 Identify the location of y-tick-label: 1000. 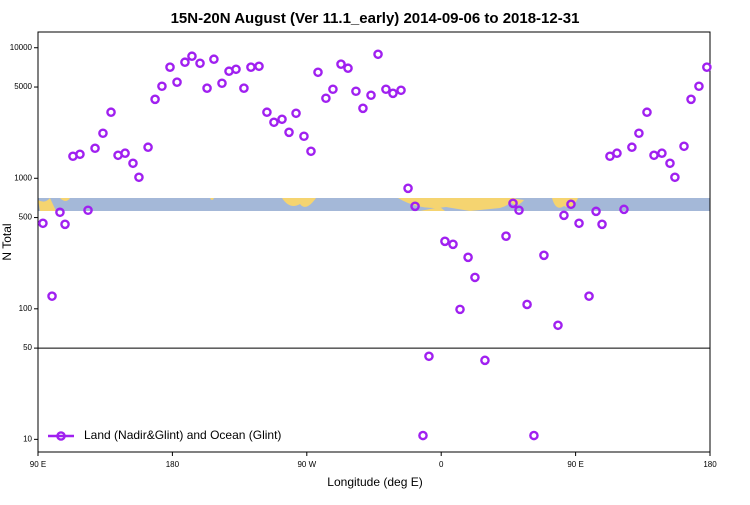
(23, 177).